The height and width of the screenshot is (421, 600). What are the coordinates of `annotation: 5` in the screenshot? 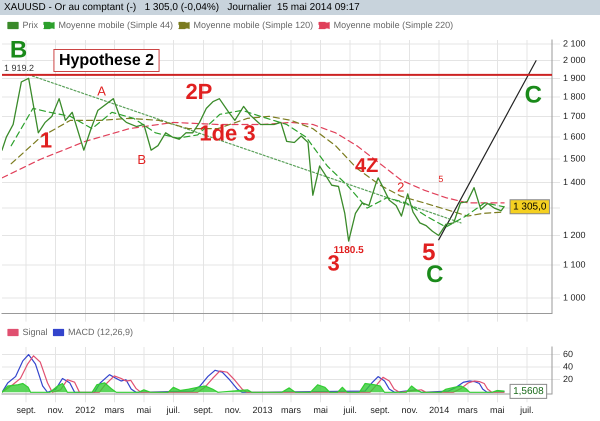 It's located at (441, 179).